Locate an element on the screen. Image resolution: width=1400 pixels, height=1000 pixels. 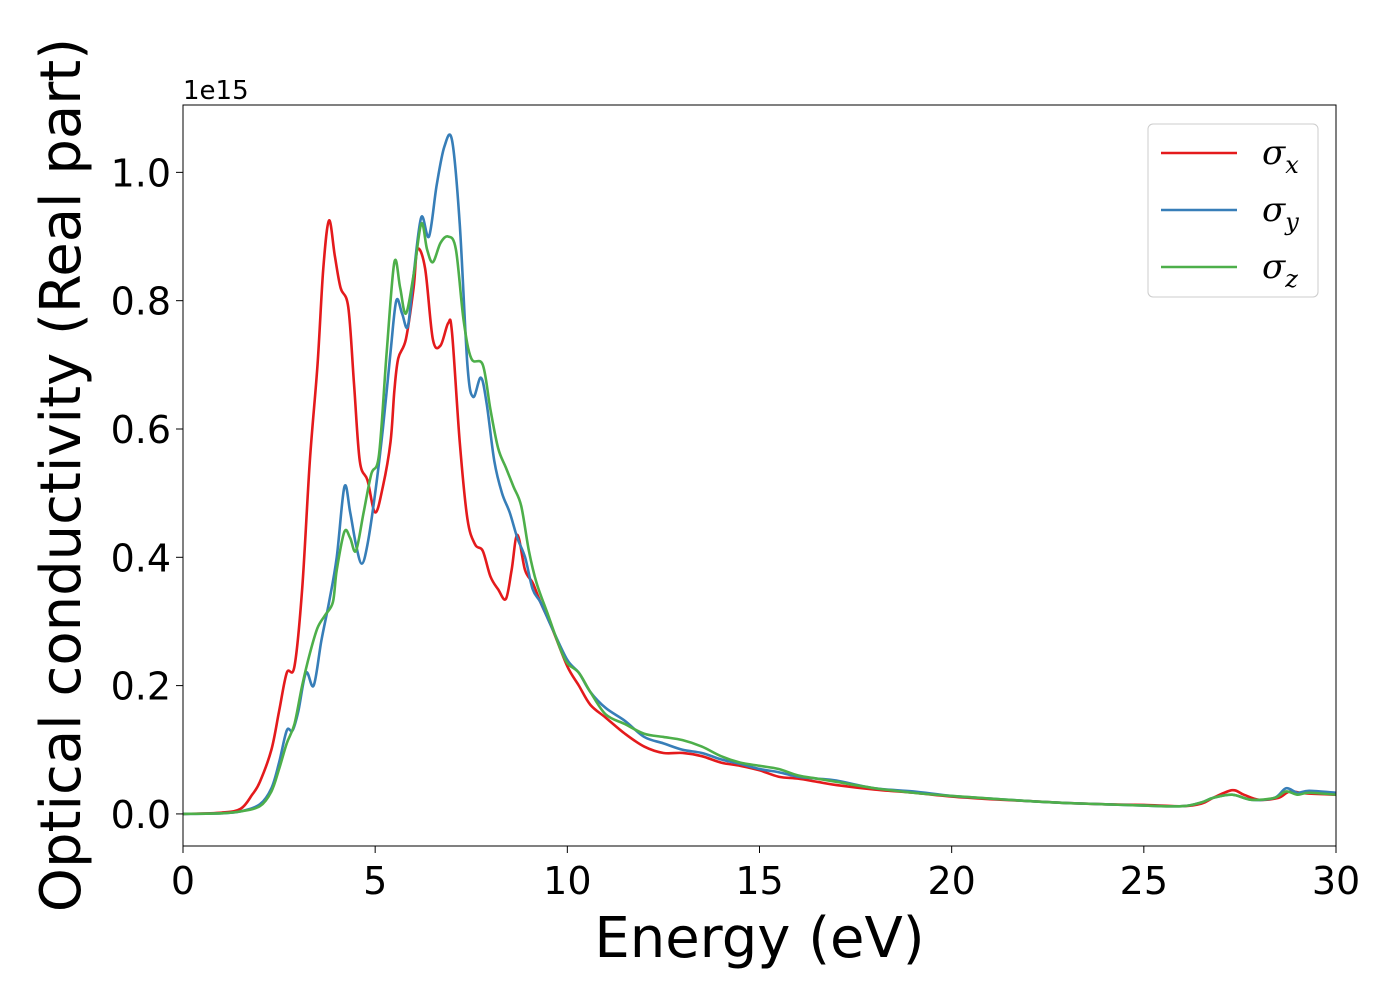
legend: σx σy σz is located at coordinates (1233, 210).